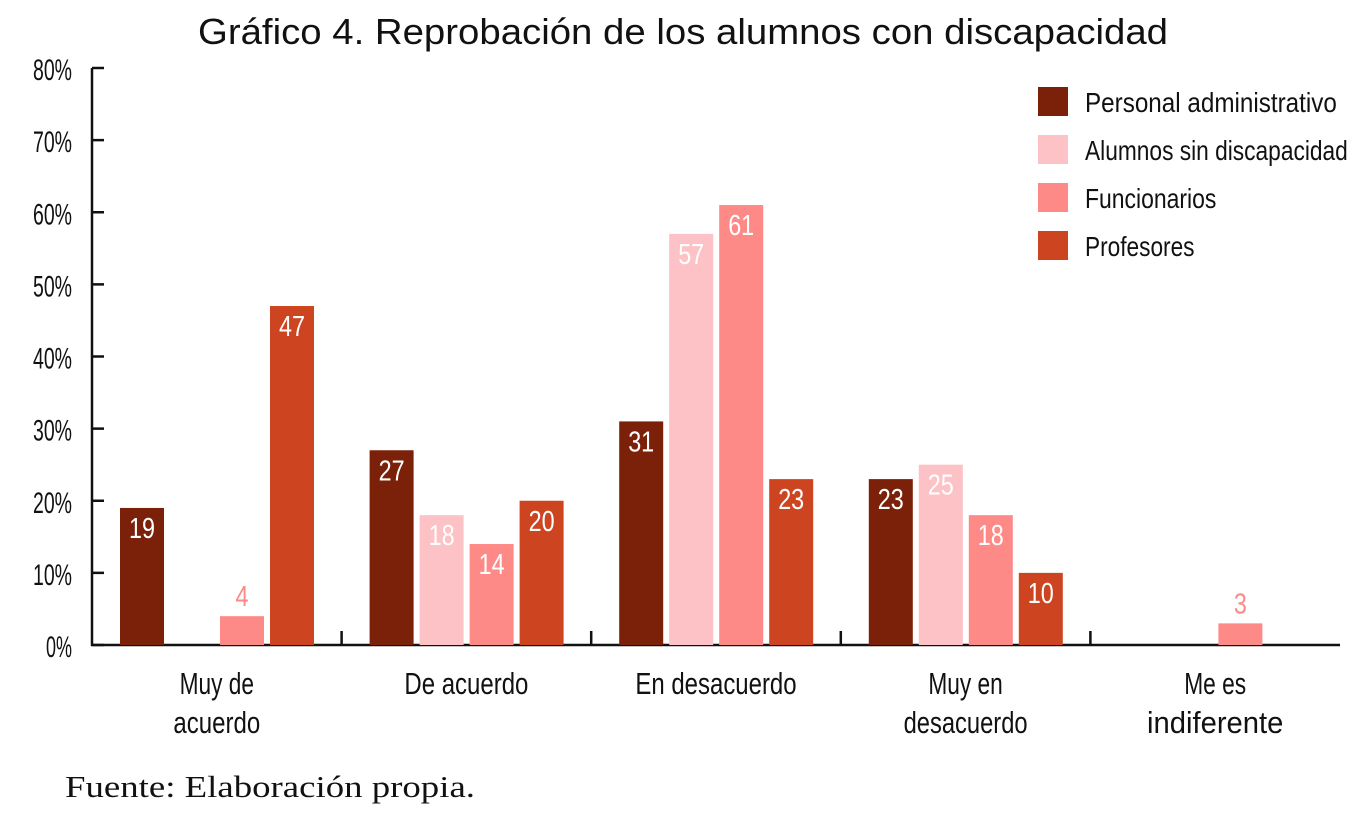 The width and height of the screenshot is (1358, 818). What do you see at coordinates (52, 286) in the screenshot?
I see `y-tick-label: 50%` at bounding box center [52, 286].